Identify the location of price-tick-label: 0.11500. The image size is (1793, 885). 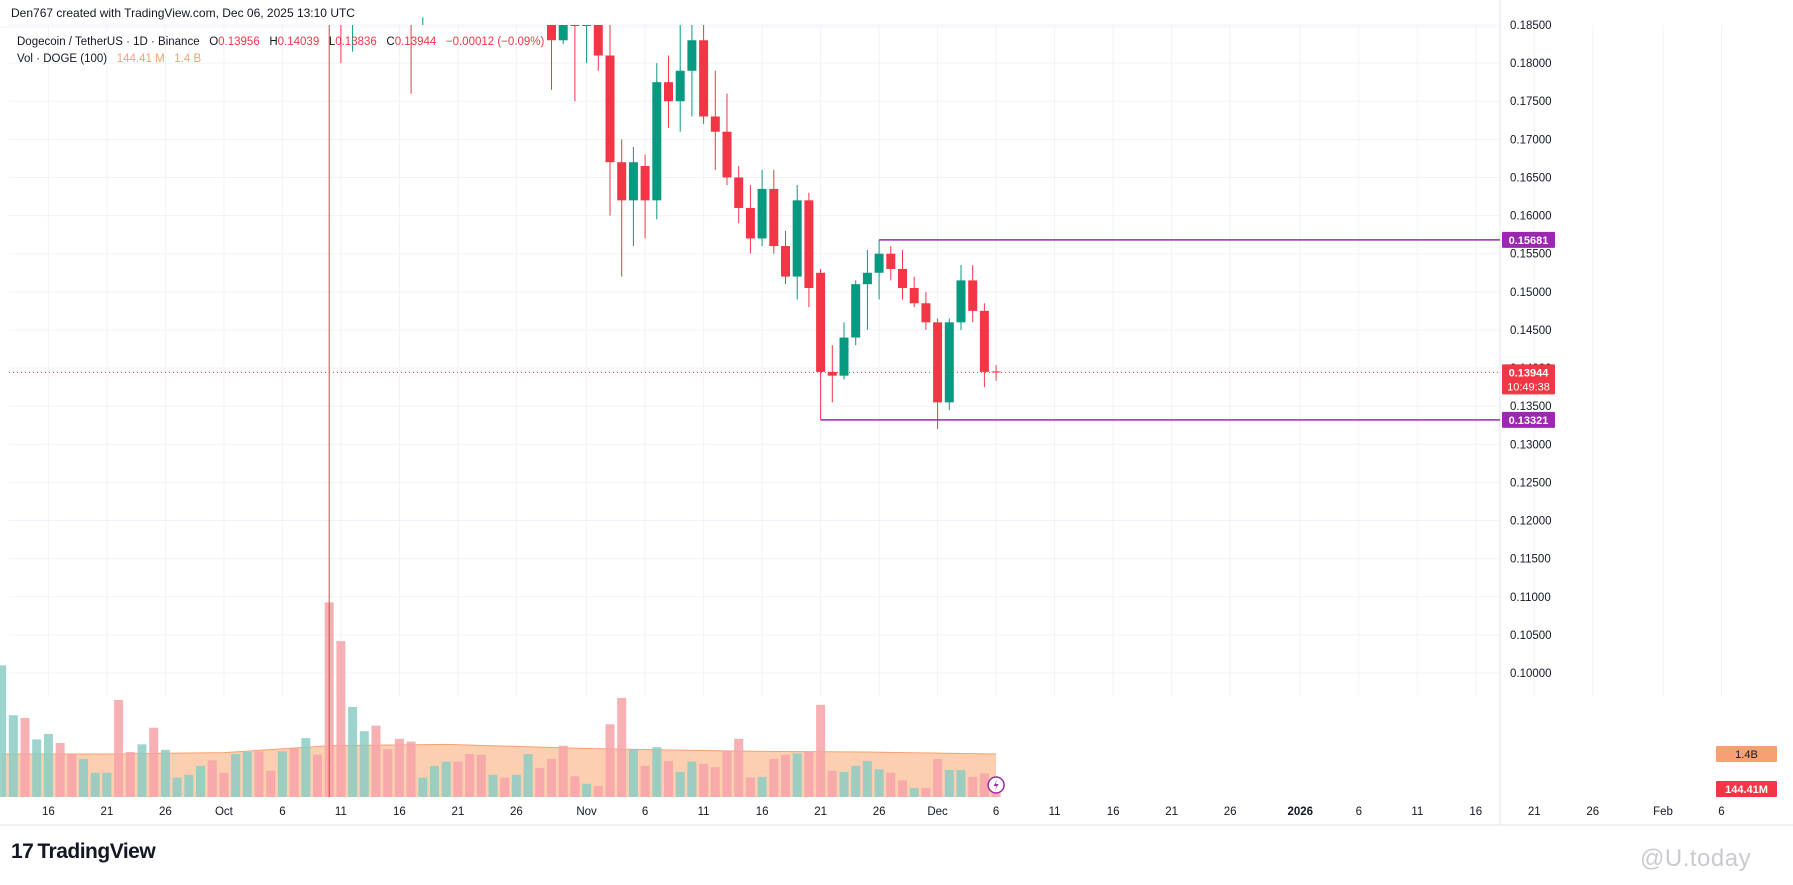
(1530, 560).